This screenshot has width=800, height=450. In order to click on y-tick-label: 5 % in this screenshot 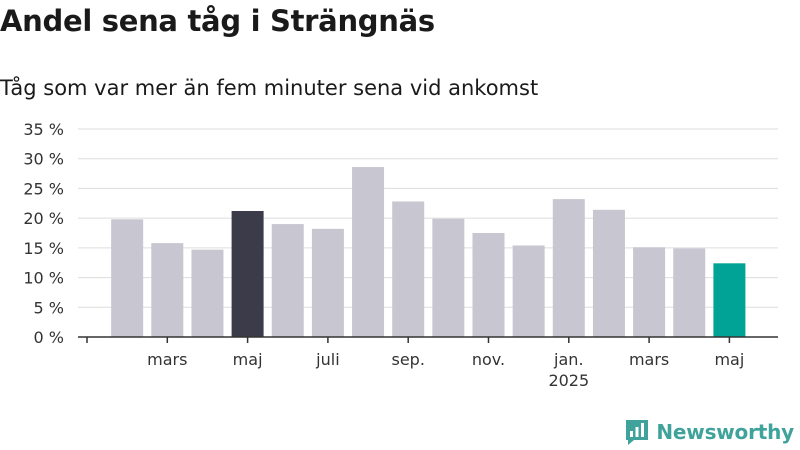, I will do `click(49, 307)`.